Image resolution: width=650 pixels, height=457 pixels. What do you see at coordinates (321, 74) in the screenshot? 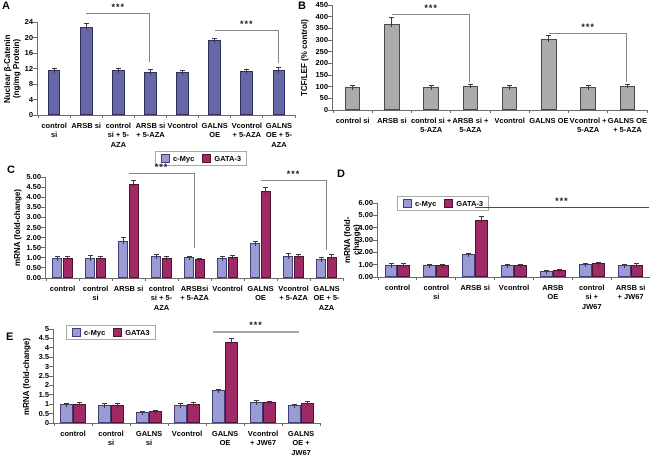
I see `y-tick-label: 150` at bounding box center [321, 74].